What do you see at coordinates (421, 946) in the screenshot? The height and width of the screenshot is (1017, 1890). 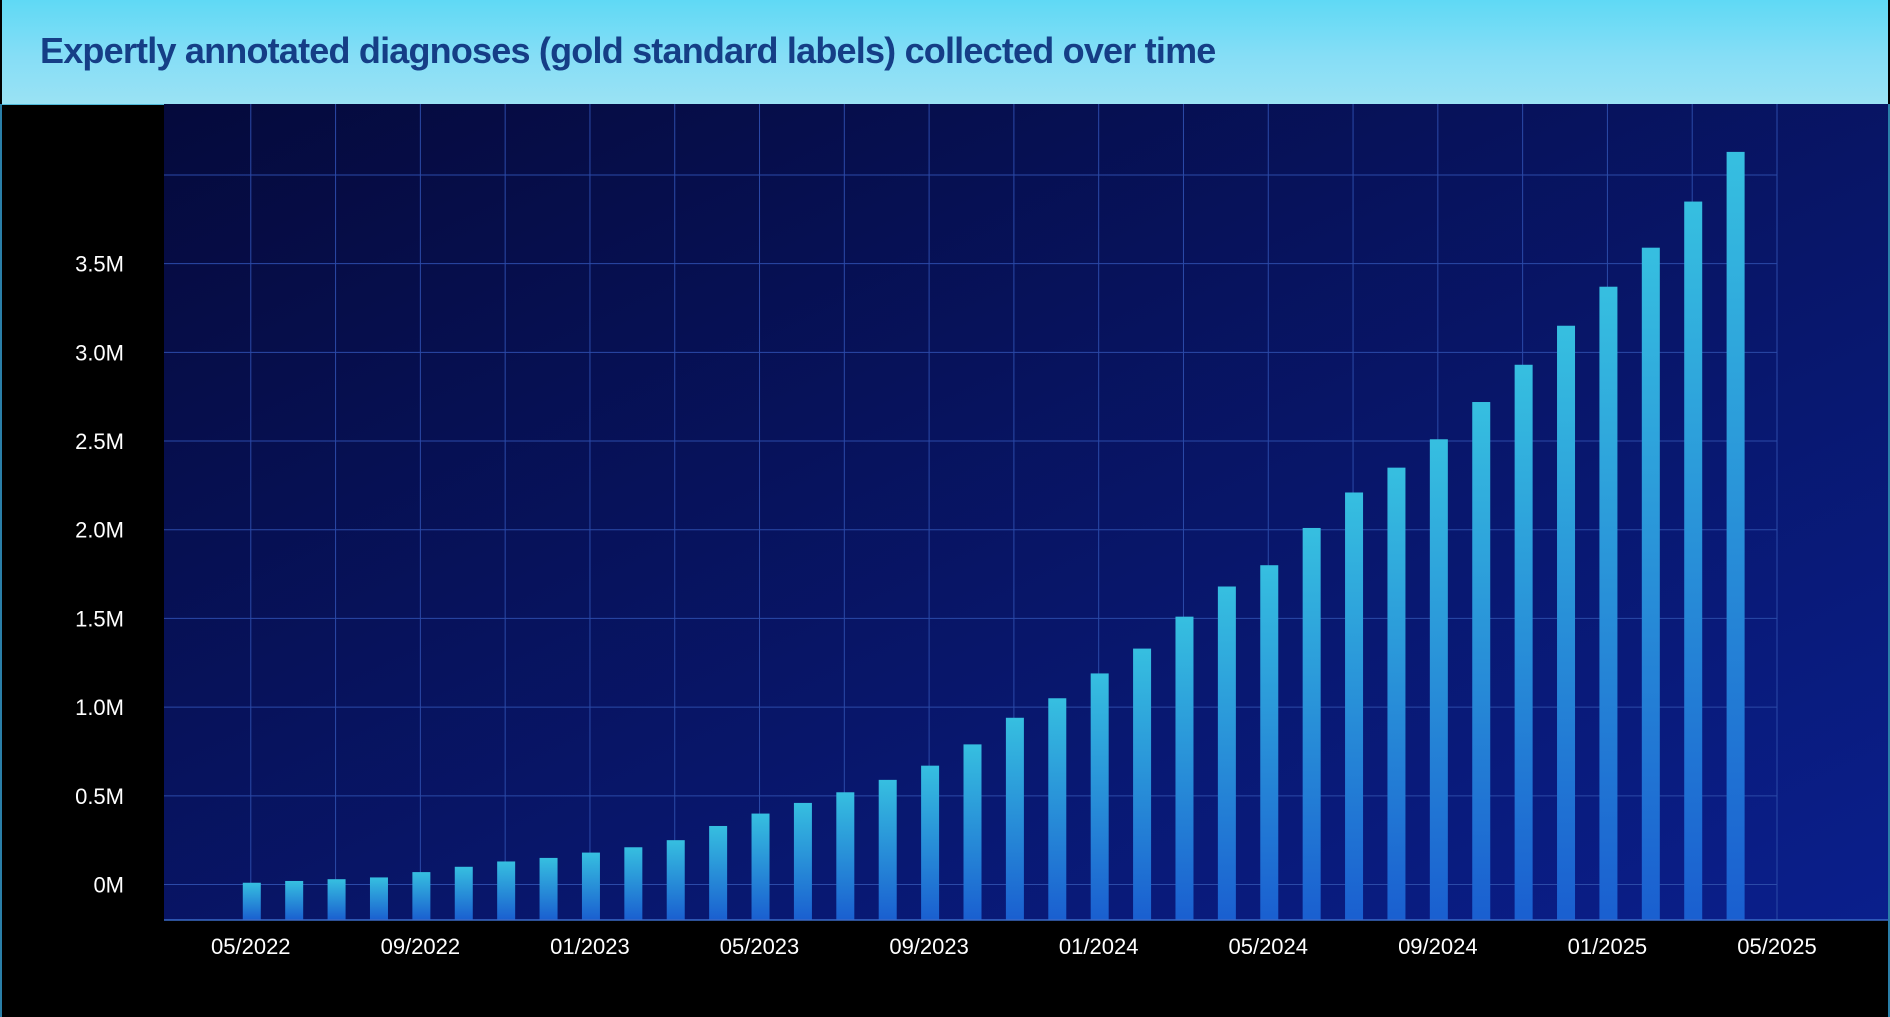 I see `x-tick-label: 09/2022` at bounding box center [421, 946].